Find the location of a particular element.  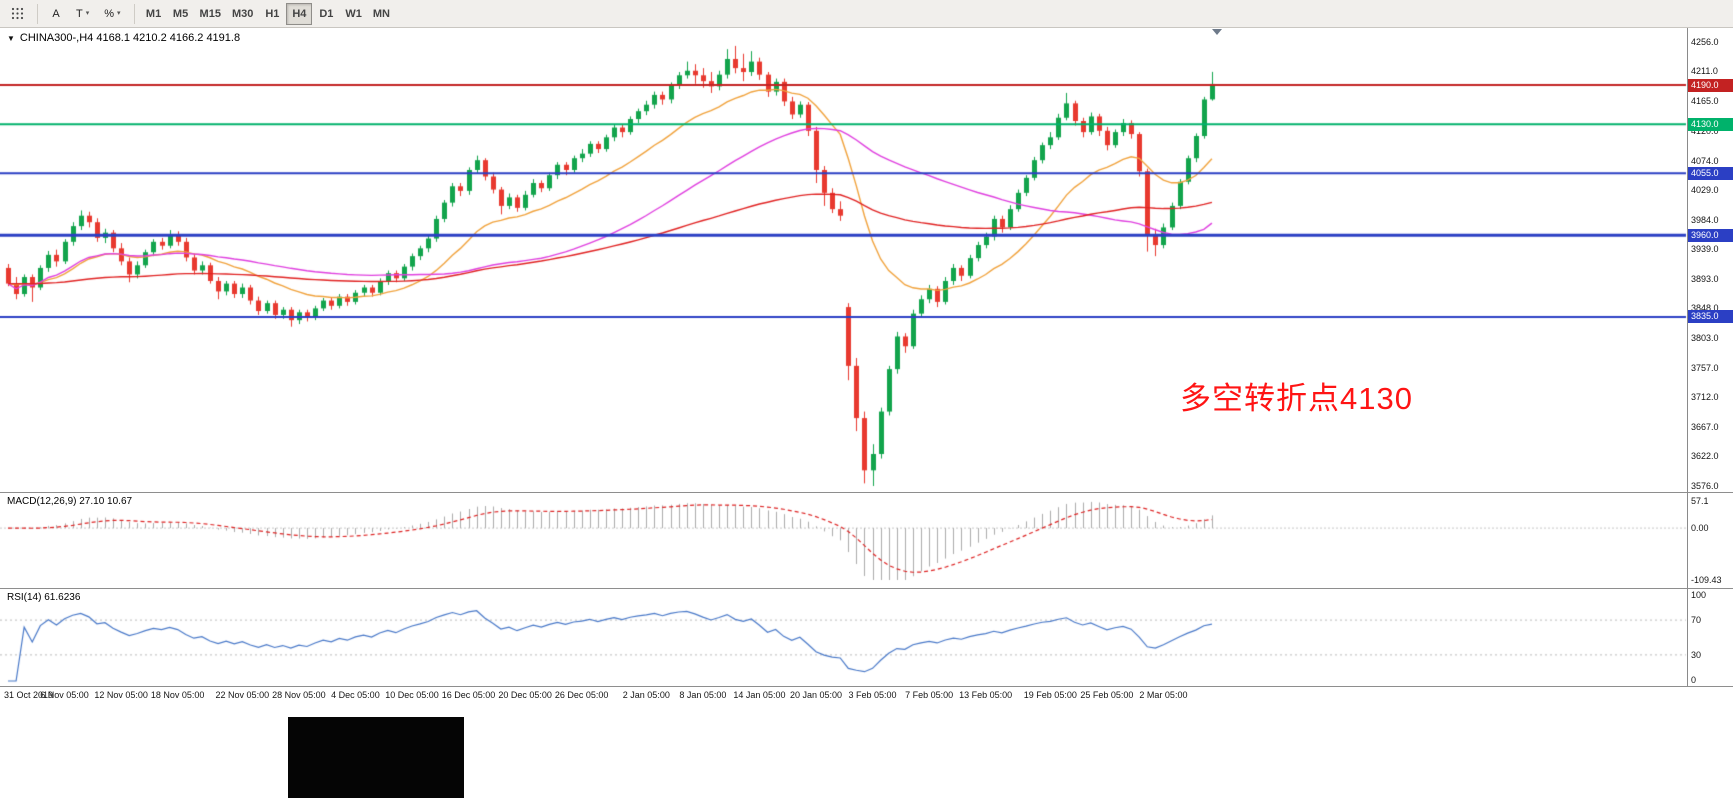

timeframe-d1-button: D1 is located at coordinates (326, 14).